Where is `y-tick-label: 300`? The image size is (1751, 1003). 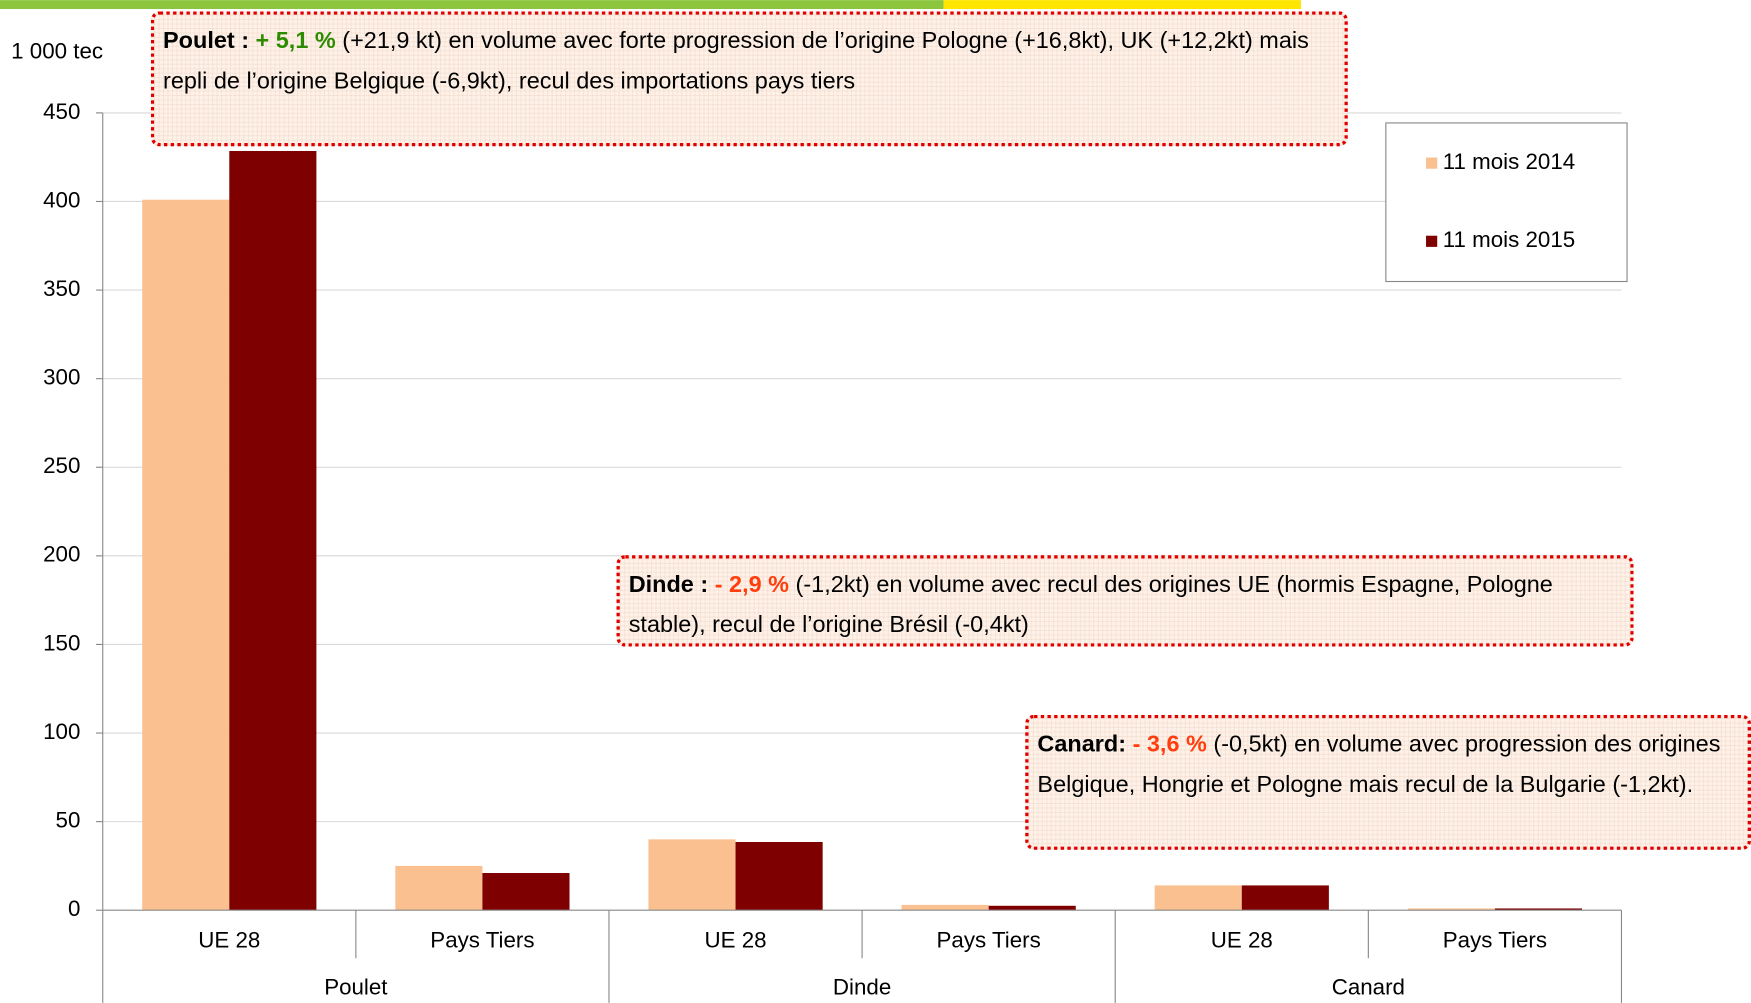 y-tick-label: 300 is located at coordinates (61, 377).